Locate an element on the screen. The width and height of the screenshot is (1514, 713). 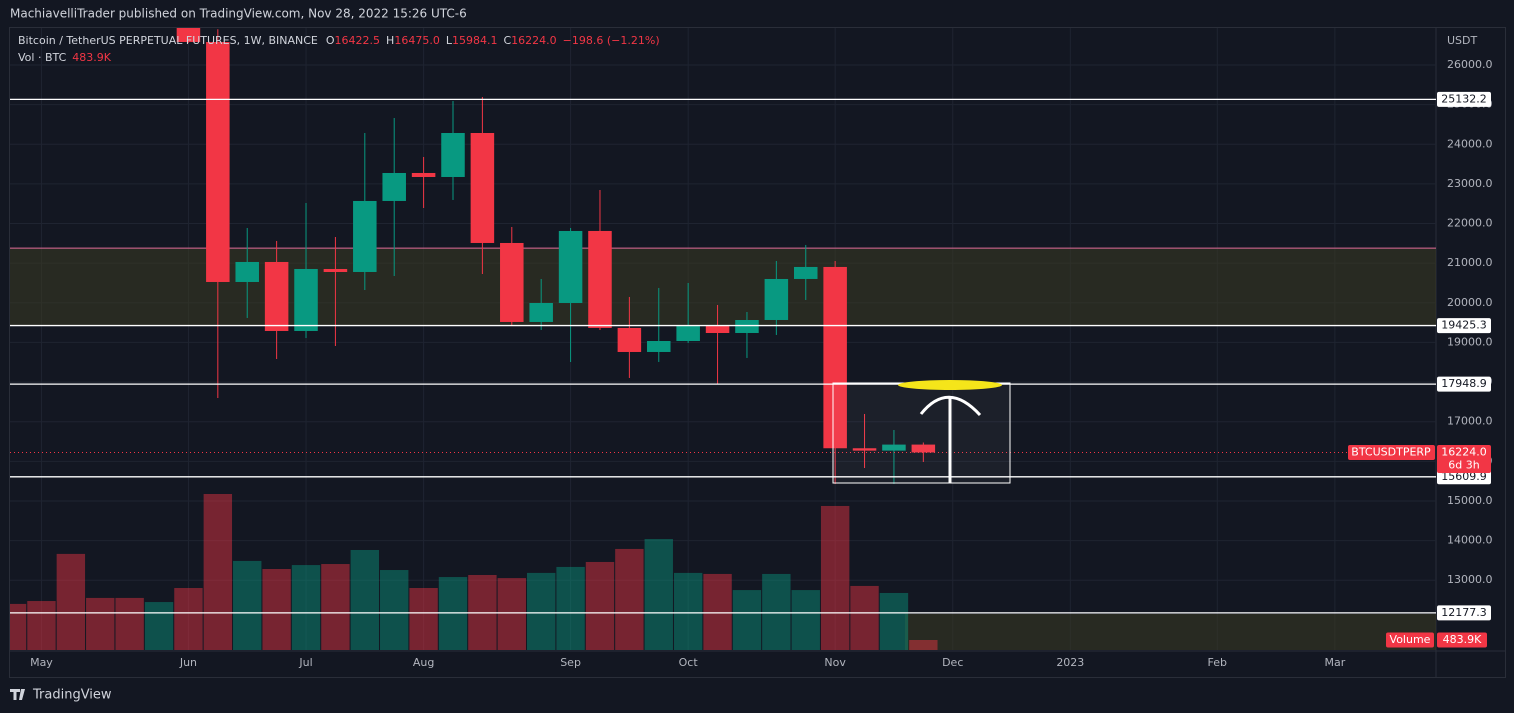
legend-key: H is located at coordinates (390, 40).